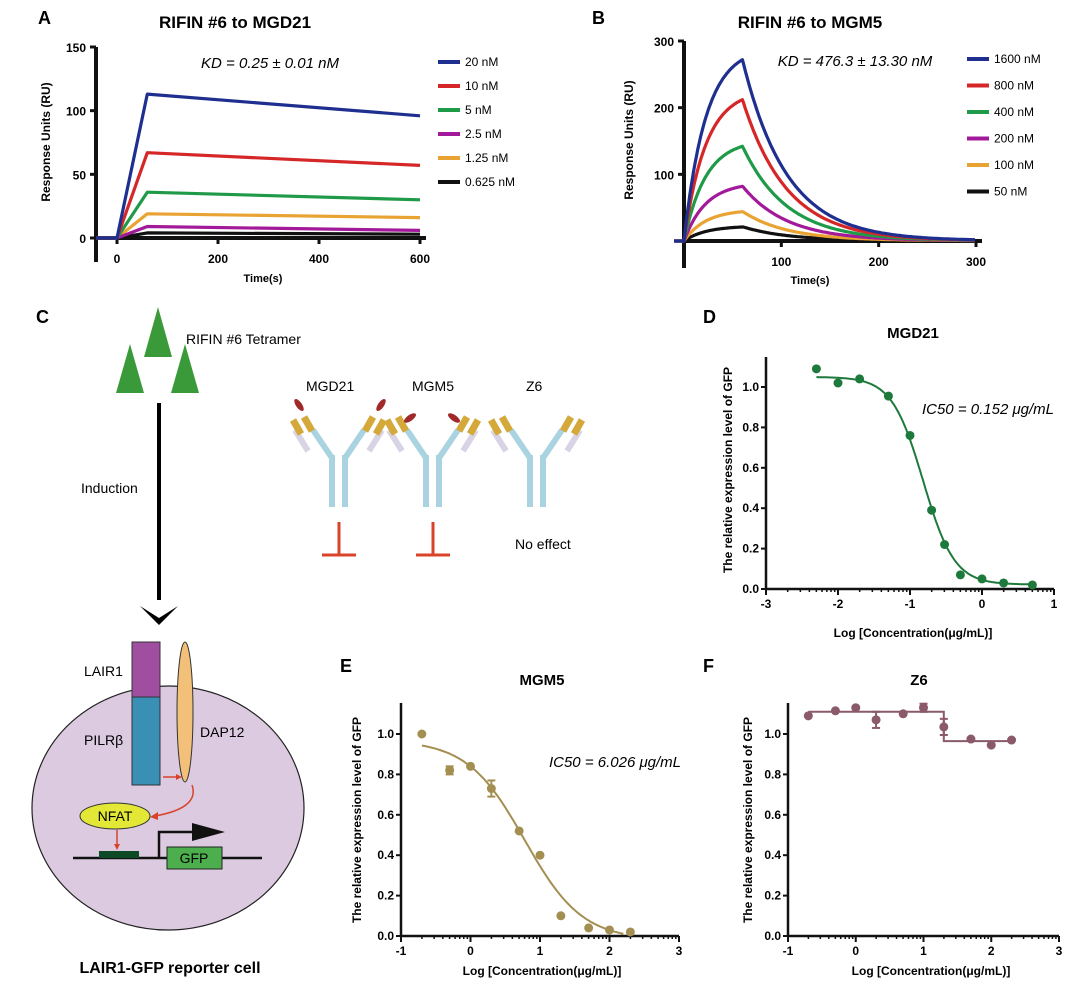 The height and width of the screenshot is (996, 1077). Describe the element at coordinates (609, 951) in the screenshot. I see `x-tick-label: 2` at that location.